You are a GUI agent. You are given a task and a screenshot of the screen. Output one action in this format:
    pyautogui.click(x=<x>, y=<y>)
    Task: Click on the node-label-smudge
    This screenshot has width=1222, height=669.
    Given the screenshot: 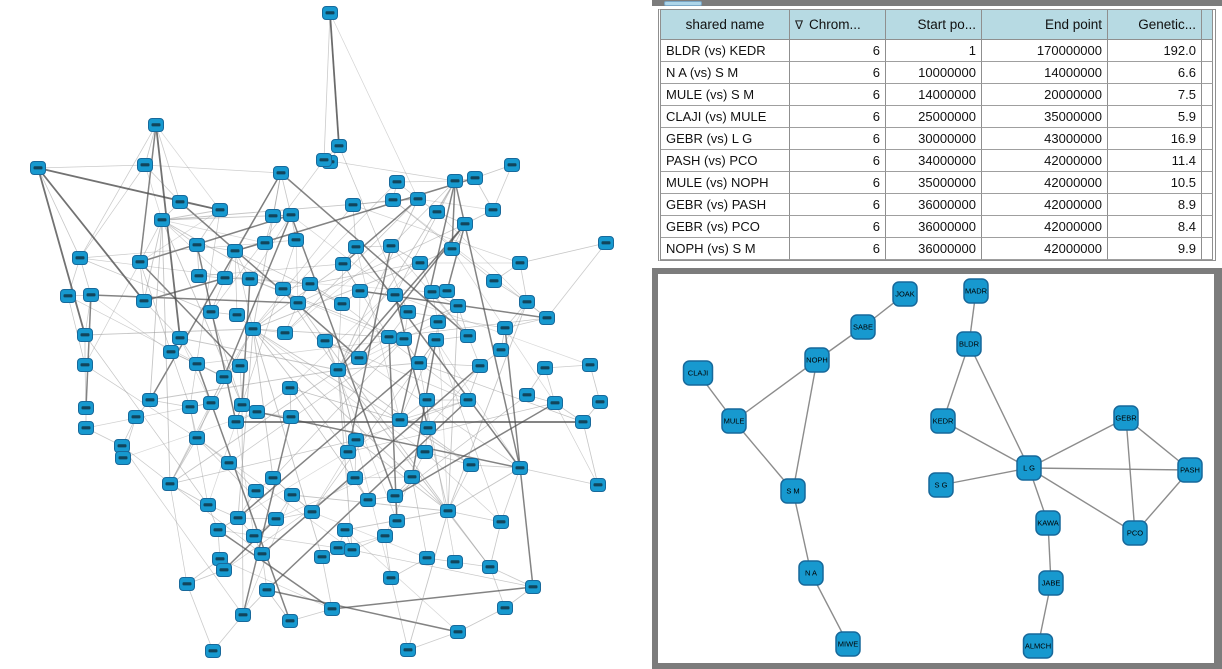 What is the action you would take?
    pyautogui.click(x=187, y=584)
    